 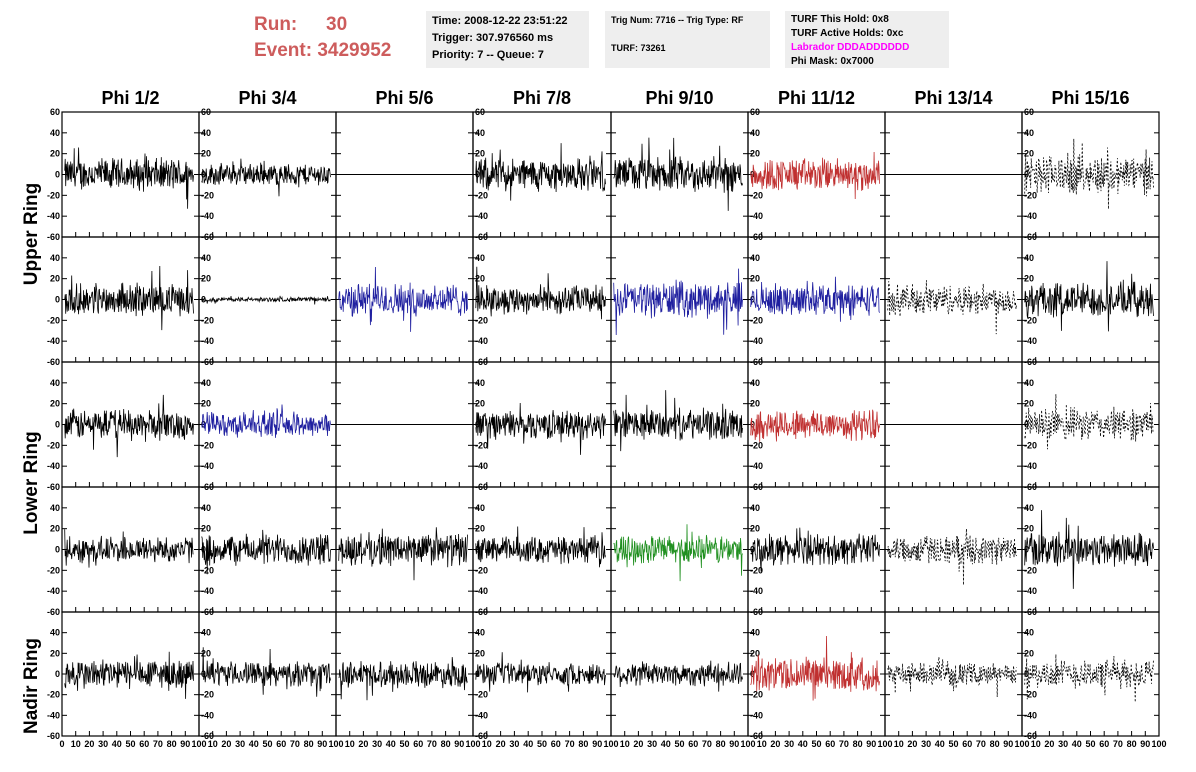 What do you see at coordinates (850, 47) in the screenshot?
I see `labrador-text: Labrador DDDADDDDDD` at bounding box center [850, 47].